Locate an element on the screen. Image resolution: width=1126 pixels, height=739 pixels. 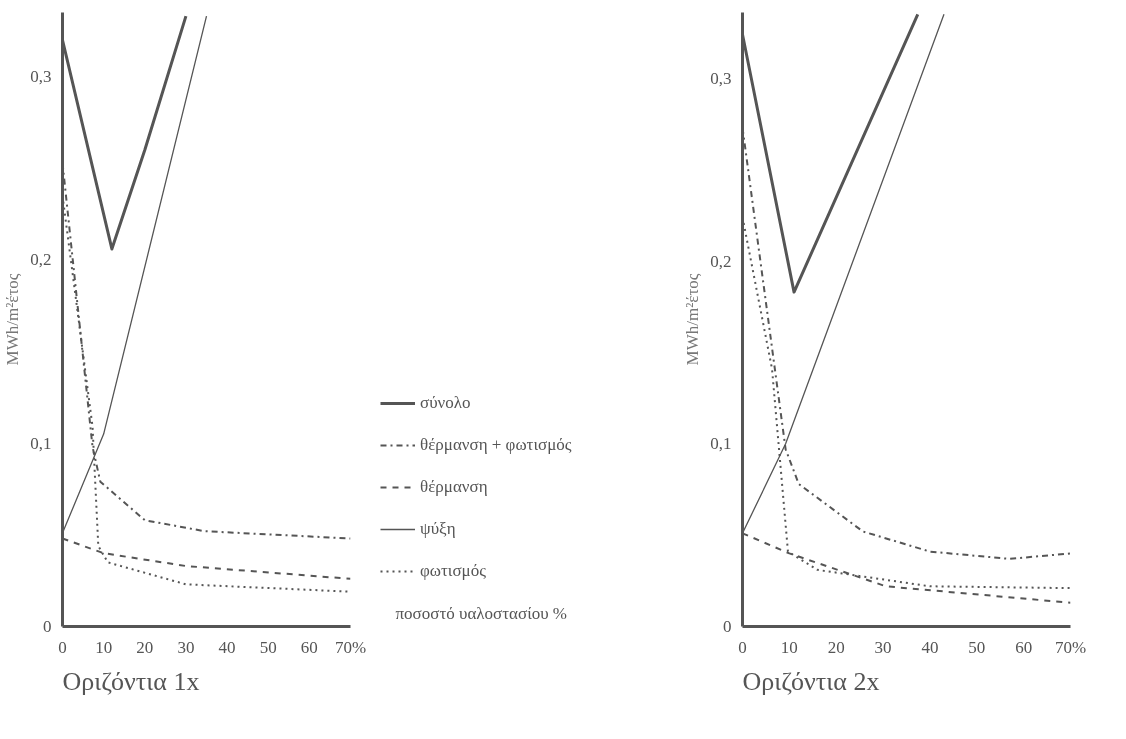
legend-label: σύνολο is located at coordinates (445, 403).